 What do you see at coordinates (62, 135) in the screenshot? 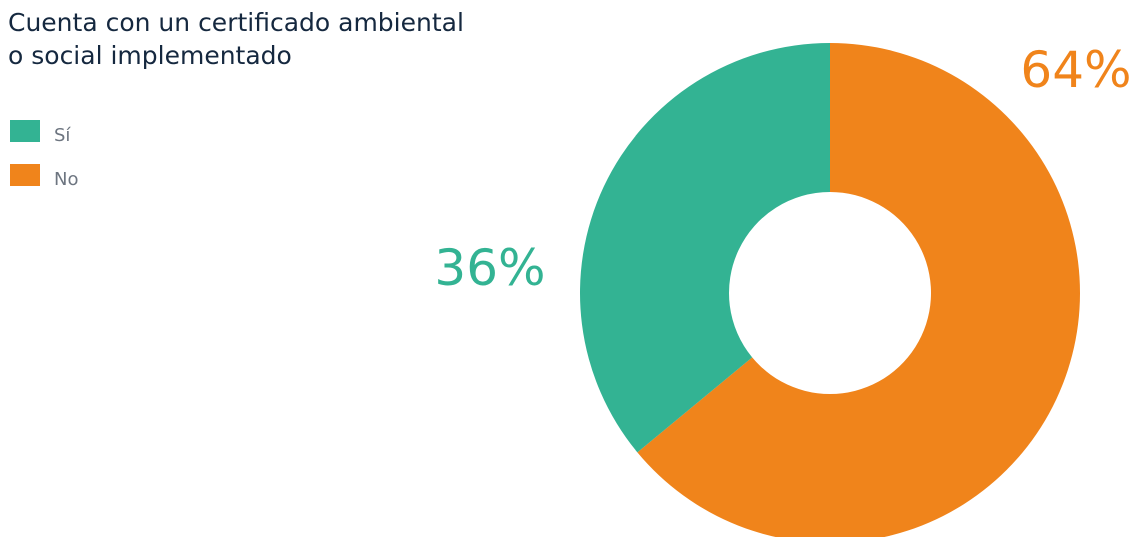
I see `legend-label-si: Sí` at bounding box center [62, 135].